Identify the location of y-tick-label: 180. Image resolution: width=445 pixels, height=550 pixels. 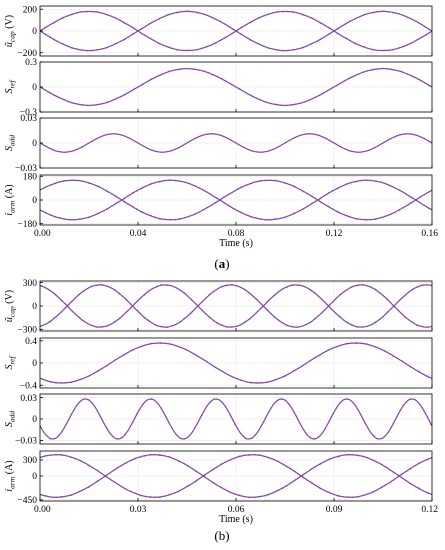
(30, 178).